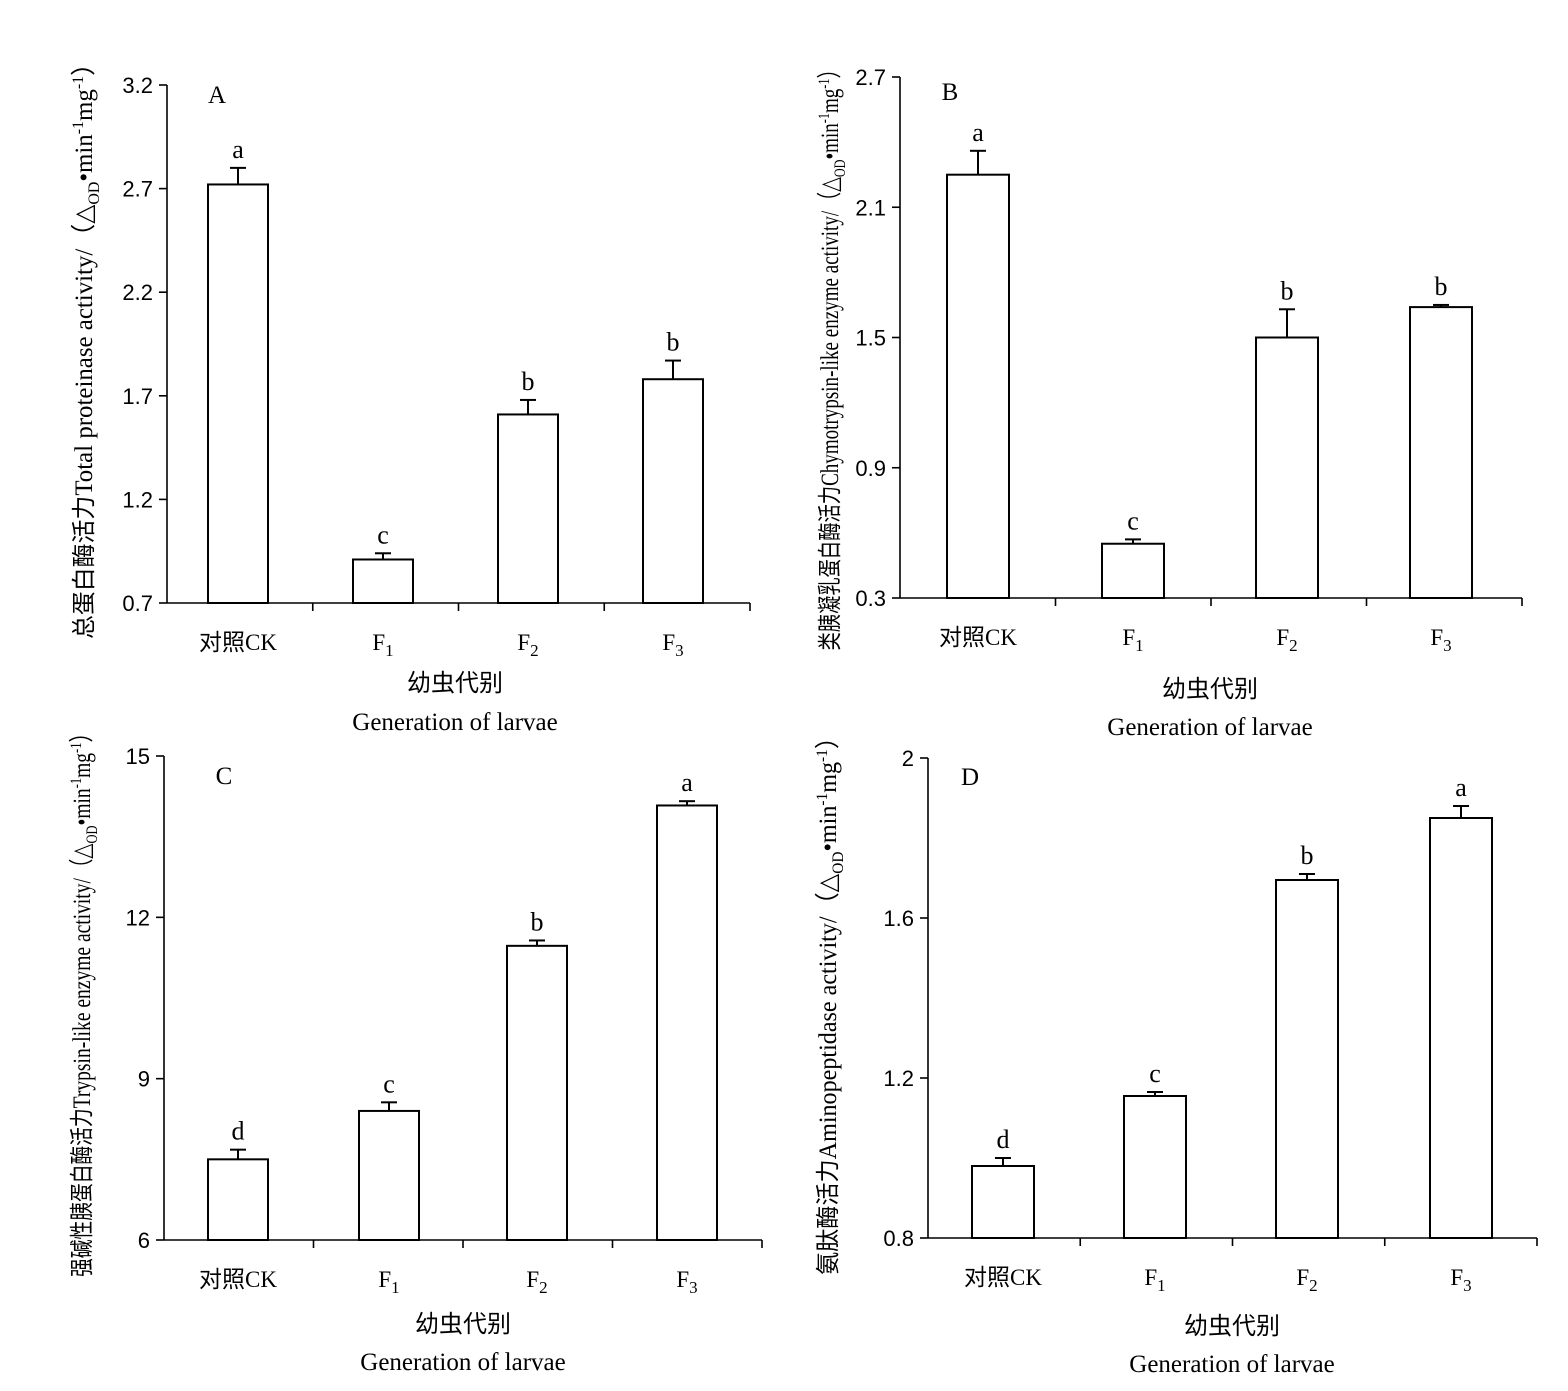  I want to click on y-tick-label: 9, so click(144, 1079).